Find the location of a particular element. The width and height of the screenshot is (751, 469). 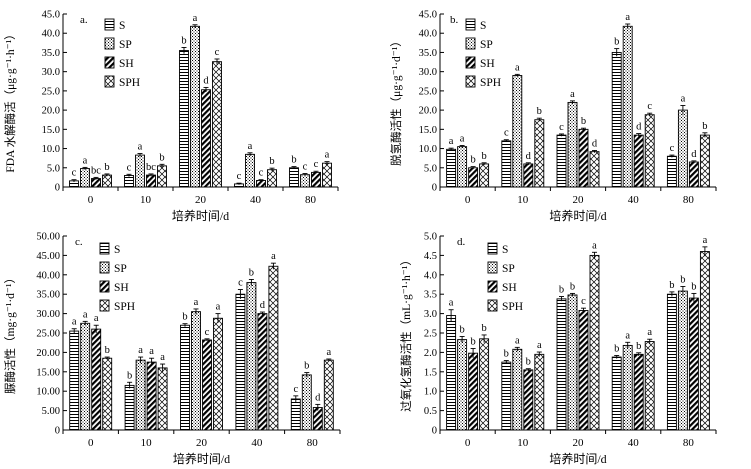

legend-label: SPH is located at coordinates (129, 83).